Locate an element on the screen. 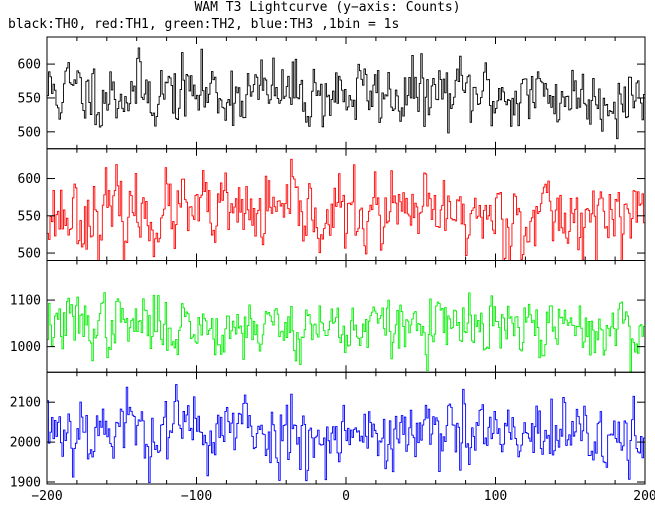 The image size is (655, 505). y-tick-label: 2100 is located at coordinates (25, 403).